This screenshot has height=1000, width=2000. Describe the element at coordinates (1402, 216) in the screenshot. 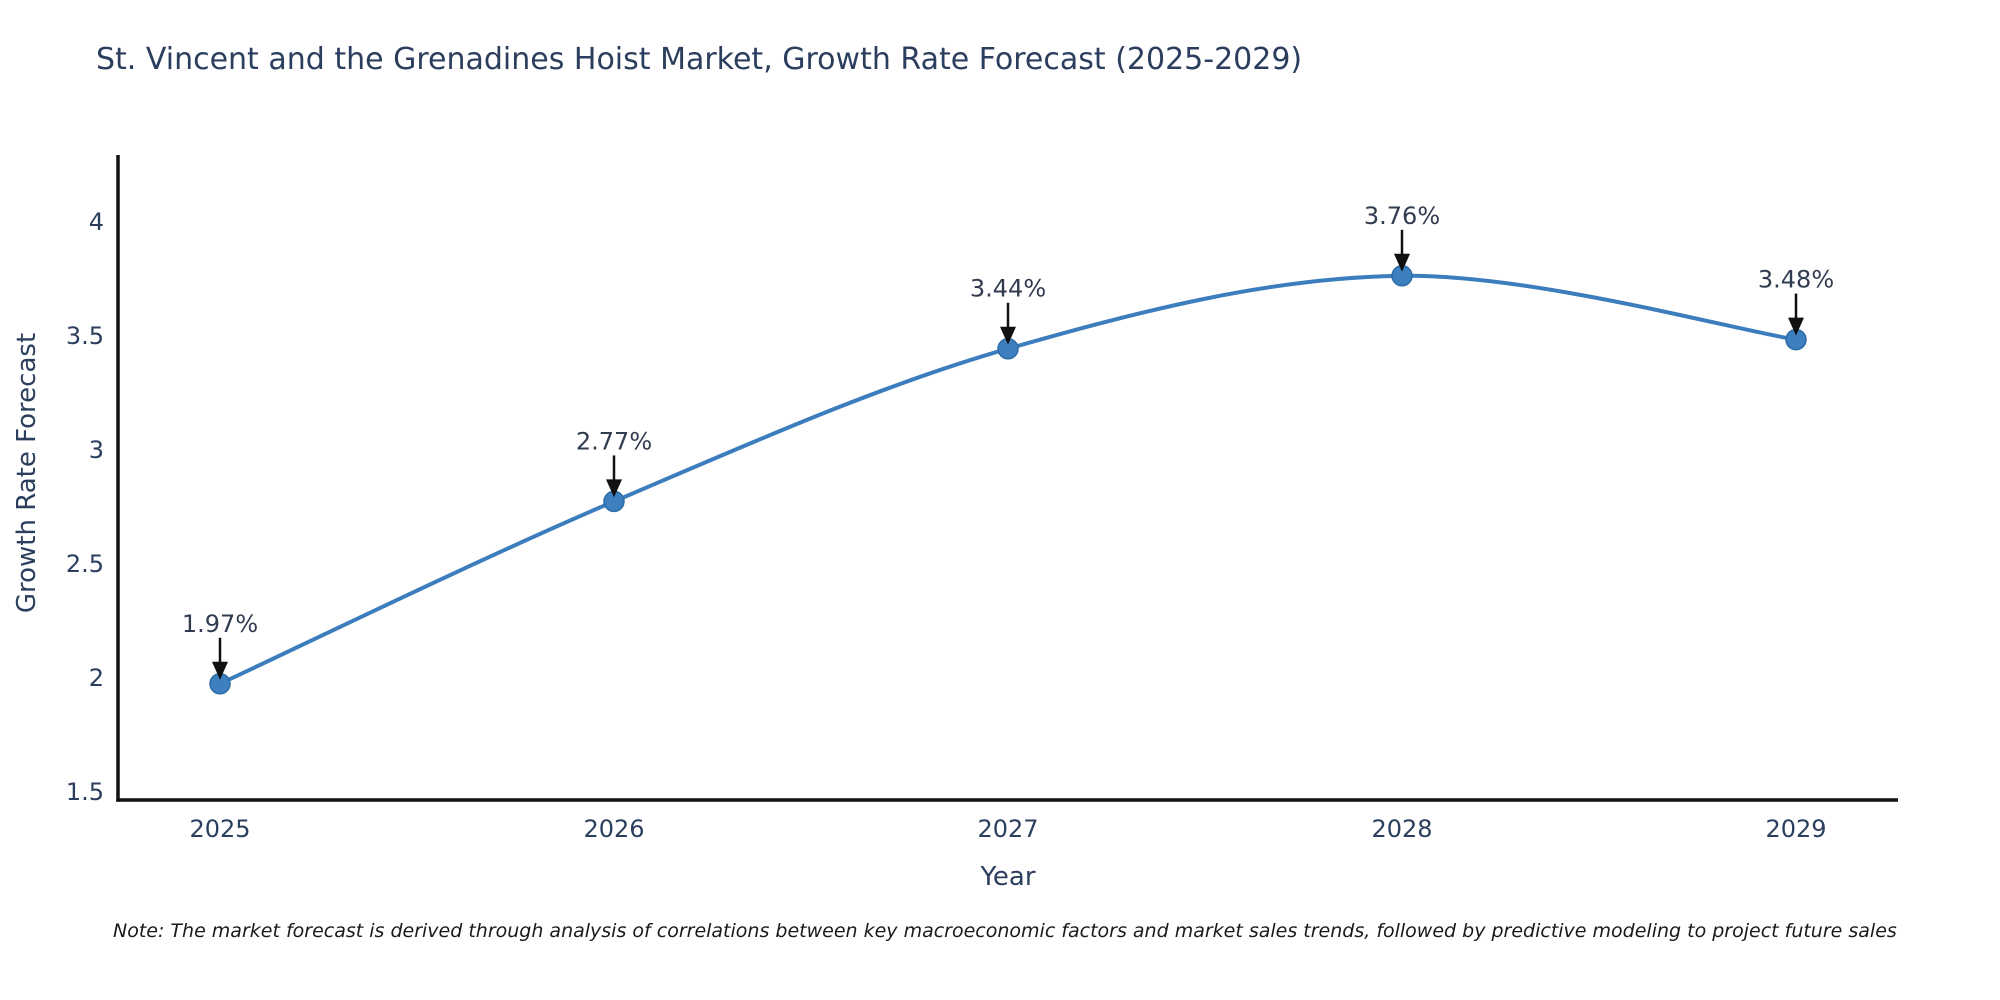

I see `point-annotation: 3.76%` at that location.